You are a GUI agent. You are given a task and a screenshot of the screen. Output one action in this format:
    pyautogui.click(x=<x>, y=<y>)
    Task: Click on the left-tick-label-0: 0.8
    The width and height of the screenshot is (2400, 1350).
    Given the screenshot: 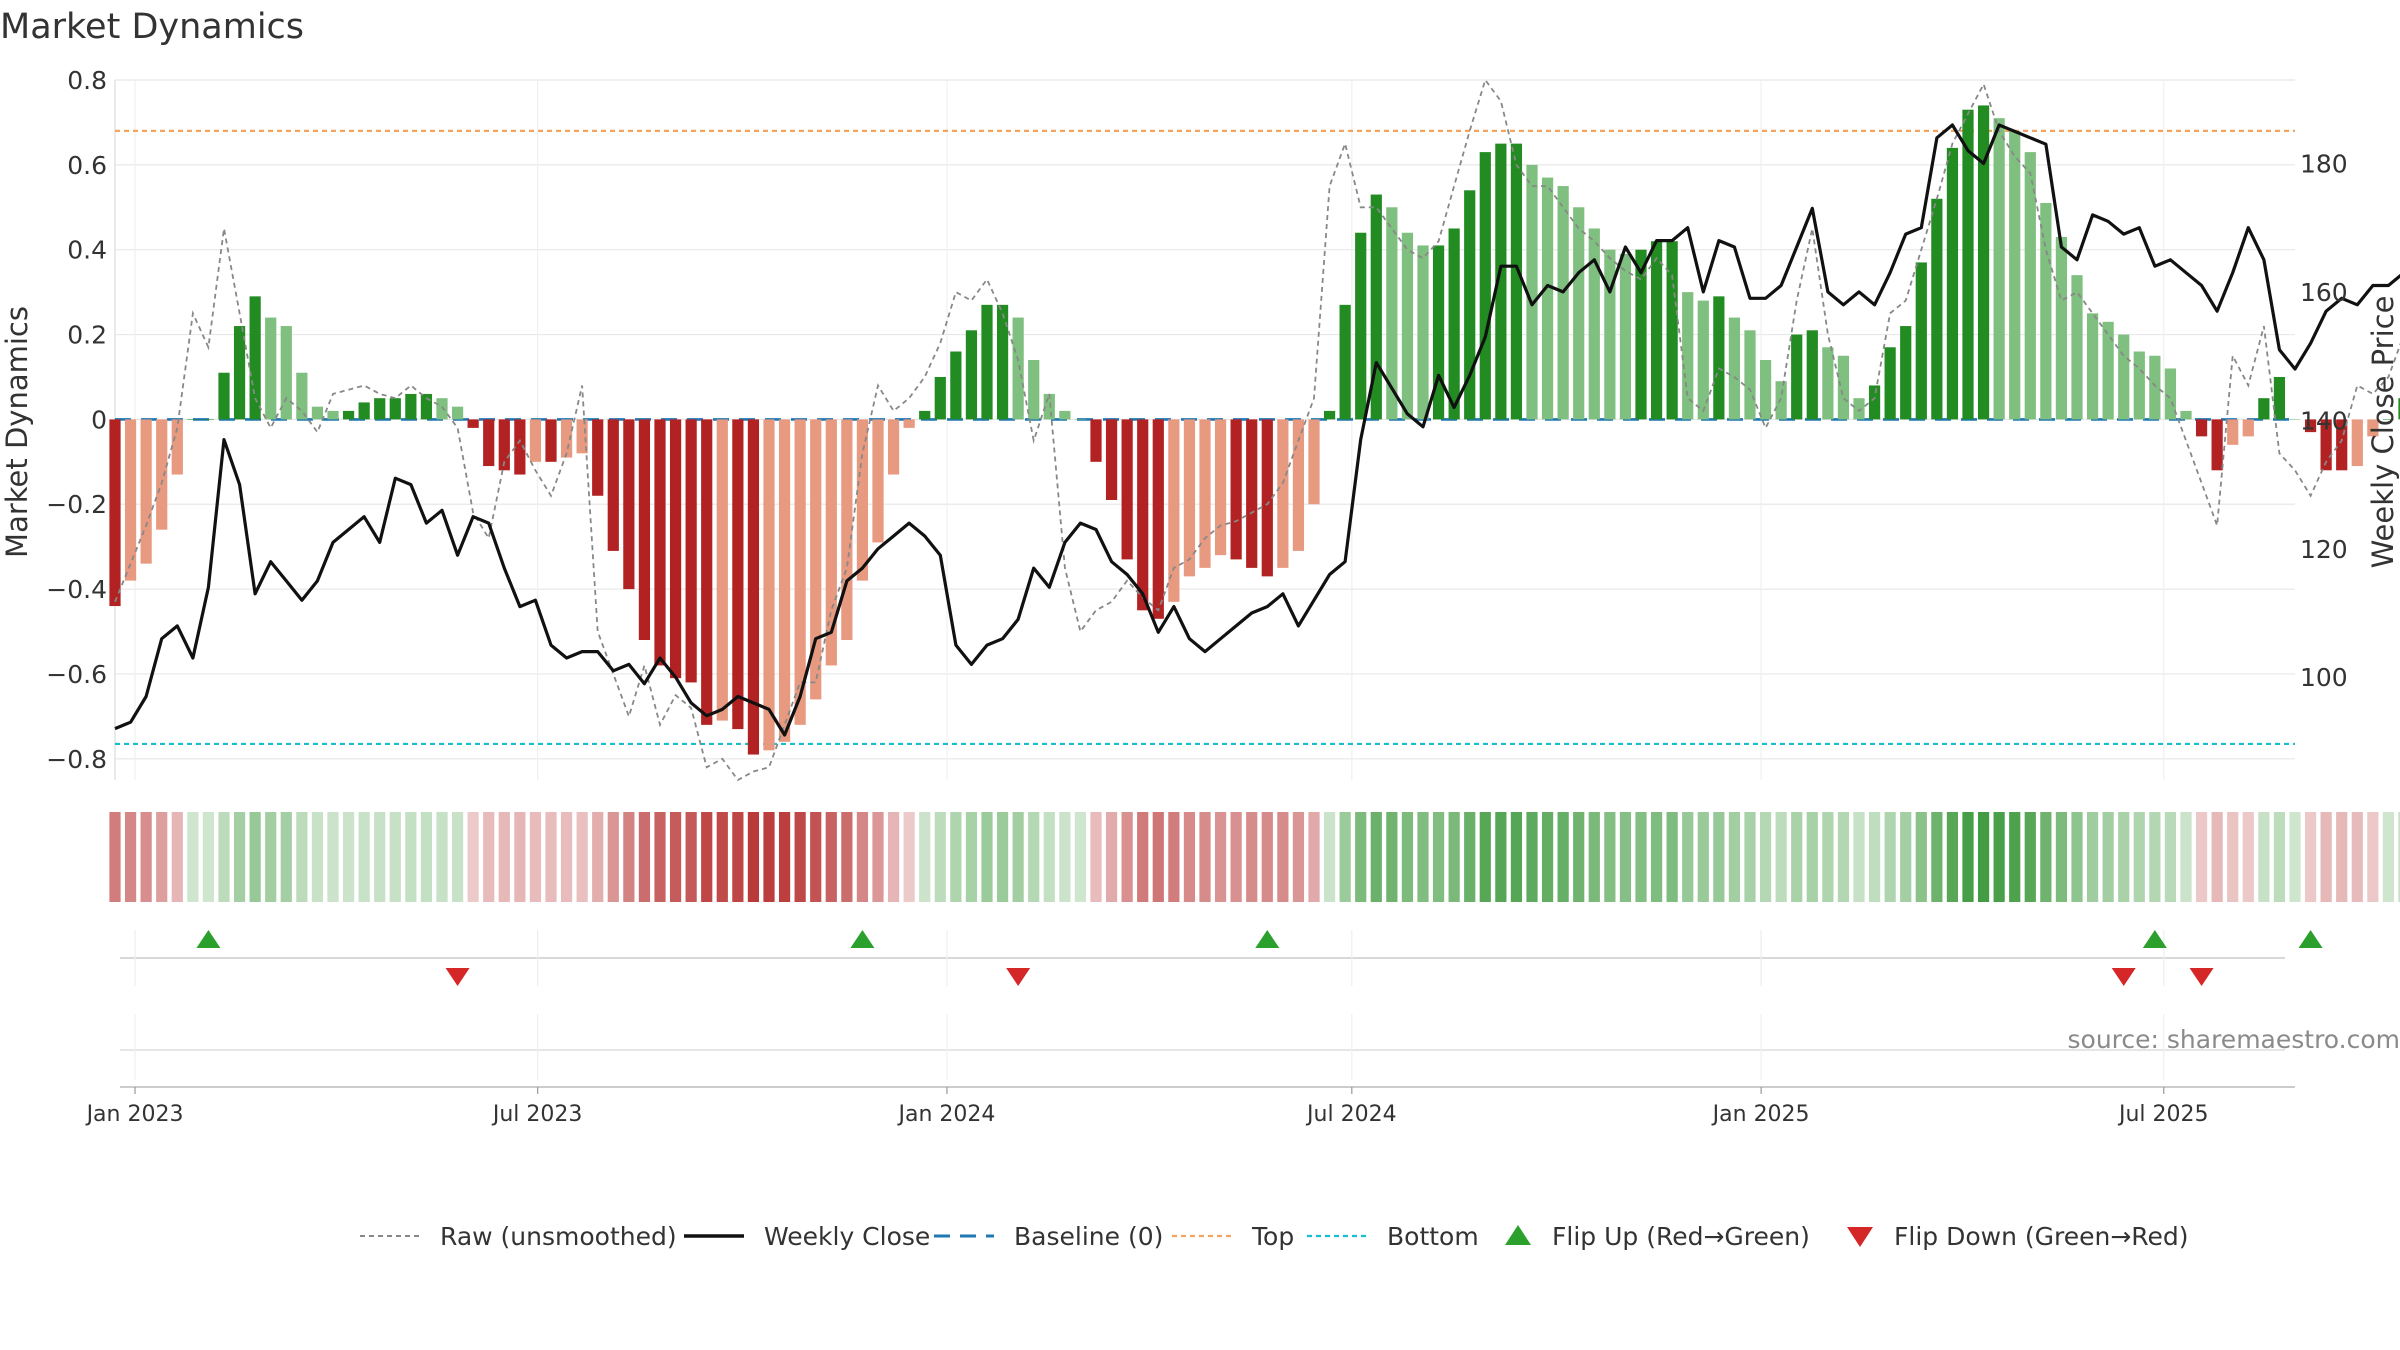 What is the action you would take?
    pyautogui.click(x=87, y=80)
    